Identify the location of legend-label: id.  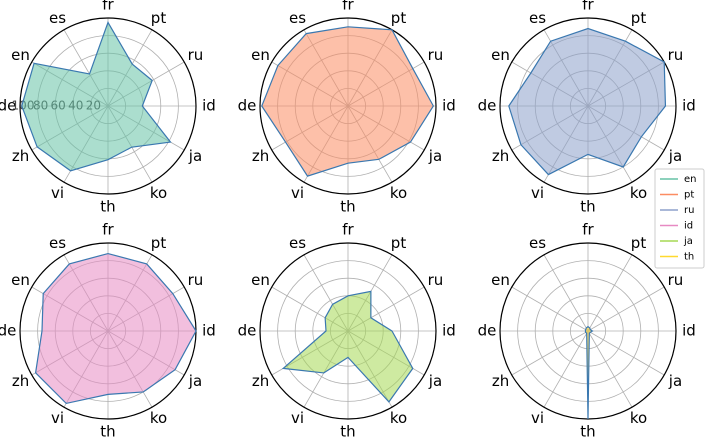
(688, 226).